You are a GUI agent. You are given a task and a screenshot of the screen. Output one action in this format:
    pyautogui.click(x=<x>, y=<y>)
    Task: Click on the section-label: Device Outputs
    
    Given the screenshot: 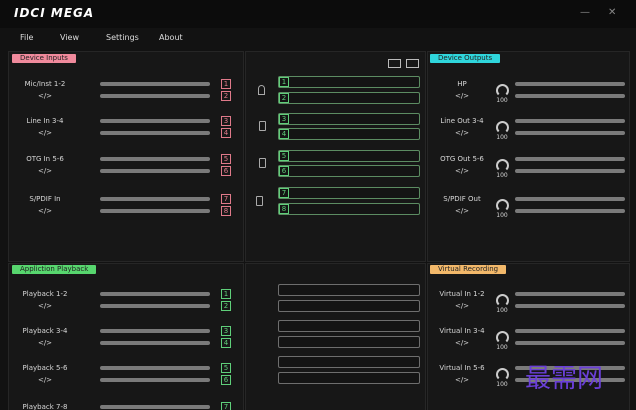 What is the action you would take?
    pyautogui.click(x=465, y=58)
    